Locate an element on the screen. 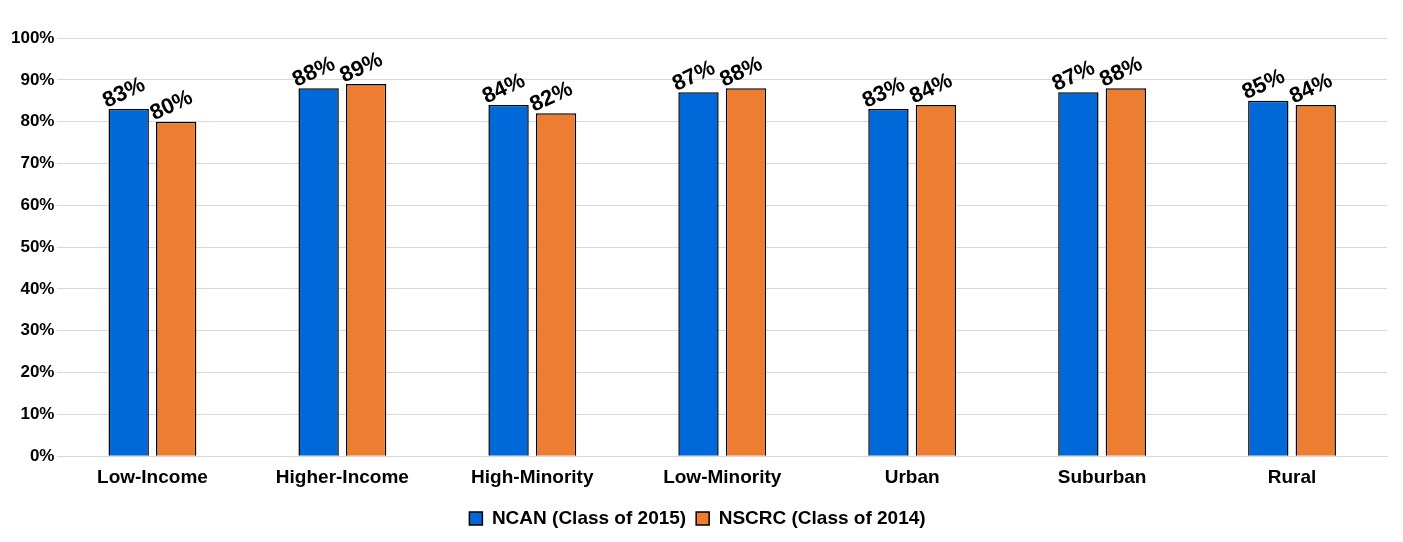 Image resolution: width=1403 pixels, height=542 pixels. x-tick-label: Urban is located at coordinates (912, 476).